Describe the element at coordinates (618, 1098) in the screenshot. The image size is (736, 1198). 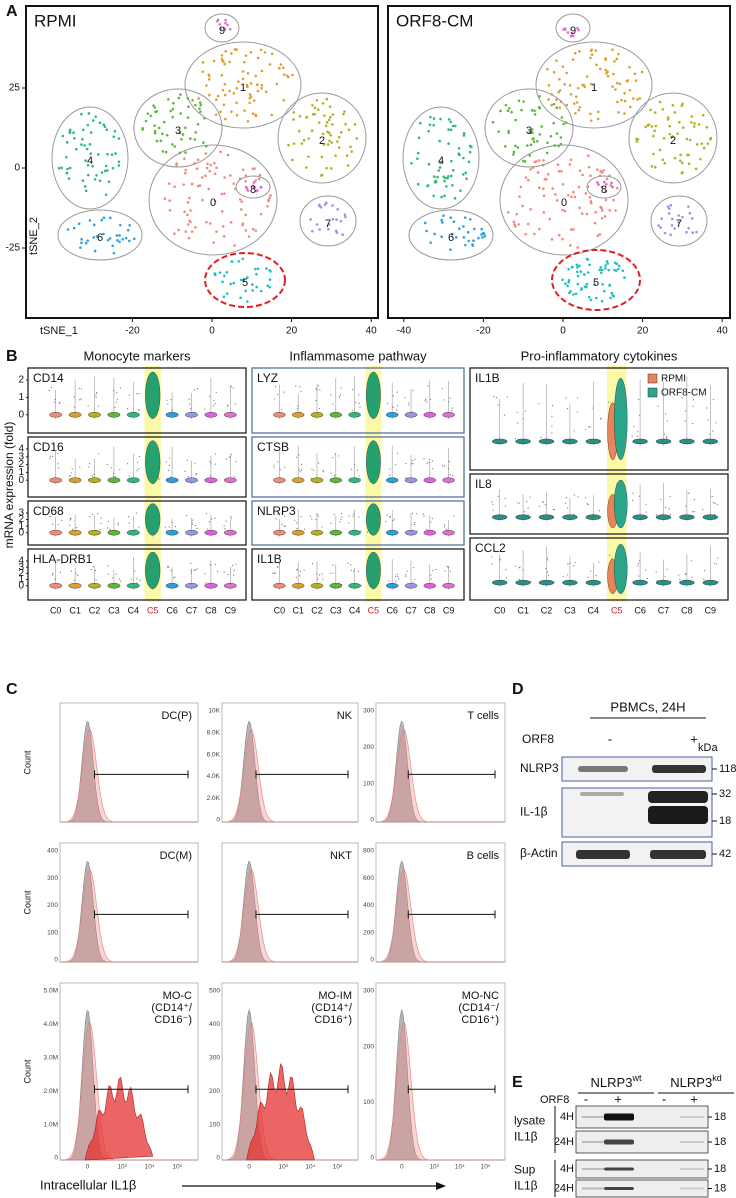
I see `lane-label: +` at that location.